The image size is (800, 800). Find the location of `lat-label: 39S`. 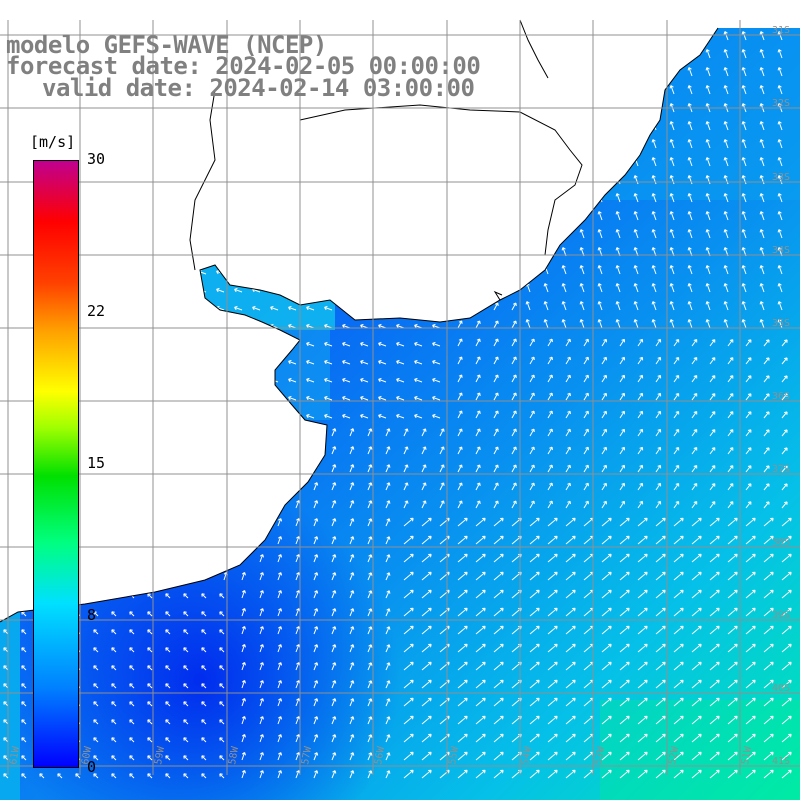

lat-label: 39S is located at coordinates (781, 615).